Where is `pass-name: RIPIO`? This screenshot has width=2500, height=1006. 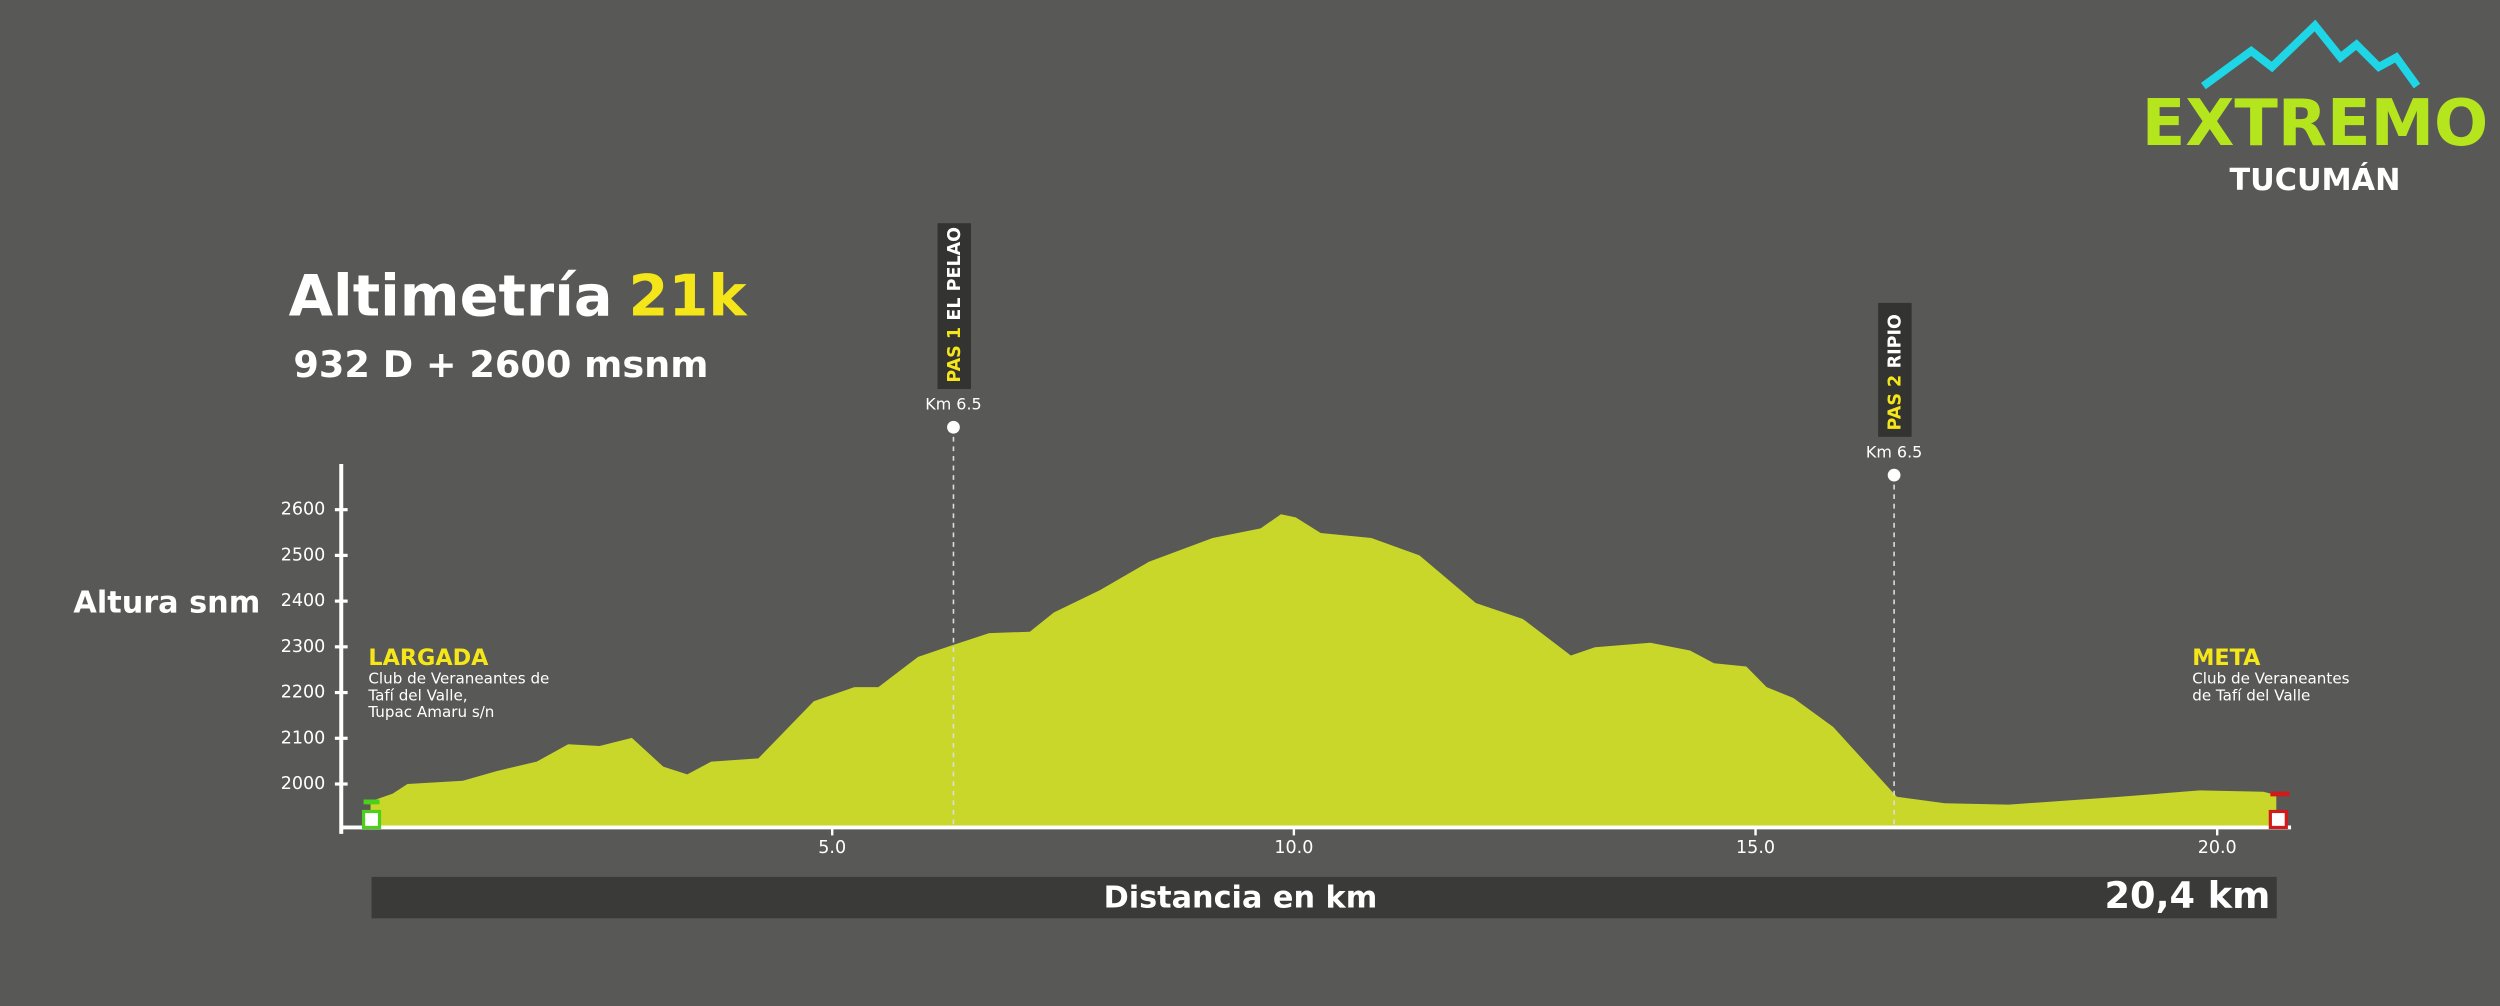
pass-name: RIPIO is located at coordinates (1896, 341).